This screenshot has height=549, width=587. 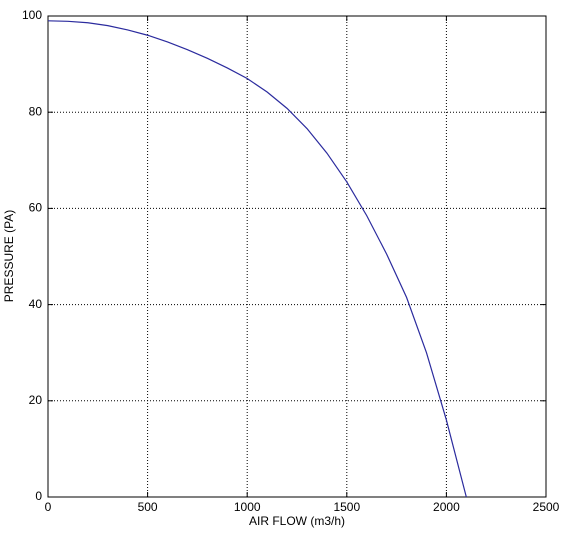 I want to click on y-tick-label: 100, so click(x=32, y=15).